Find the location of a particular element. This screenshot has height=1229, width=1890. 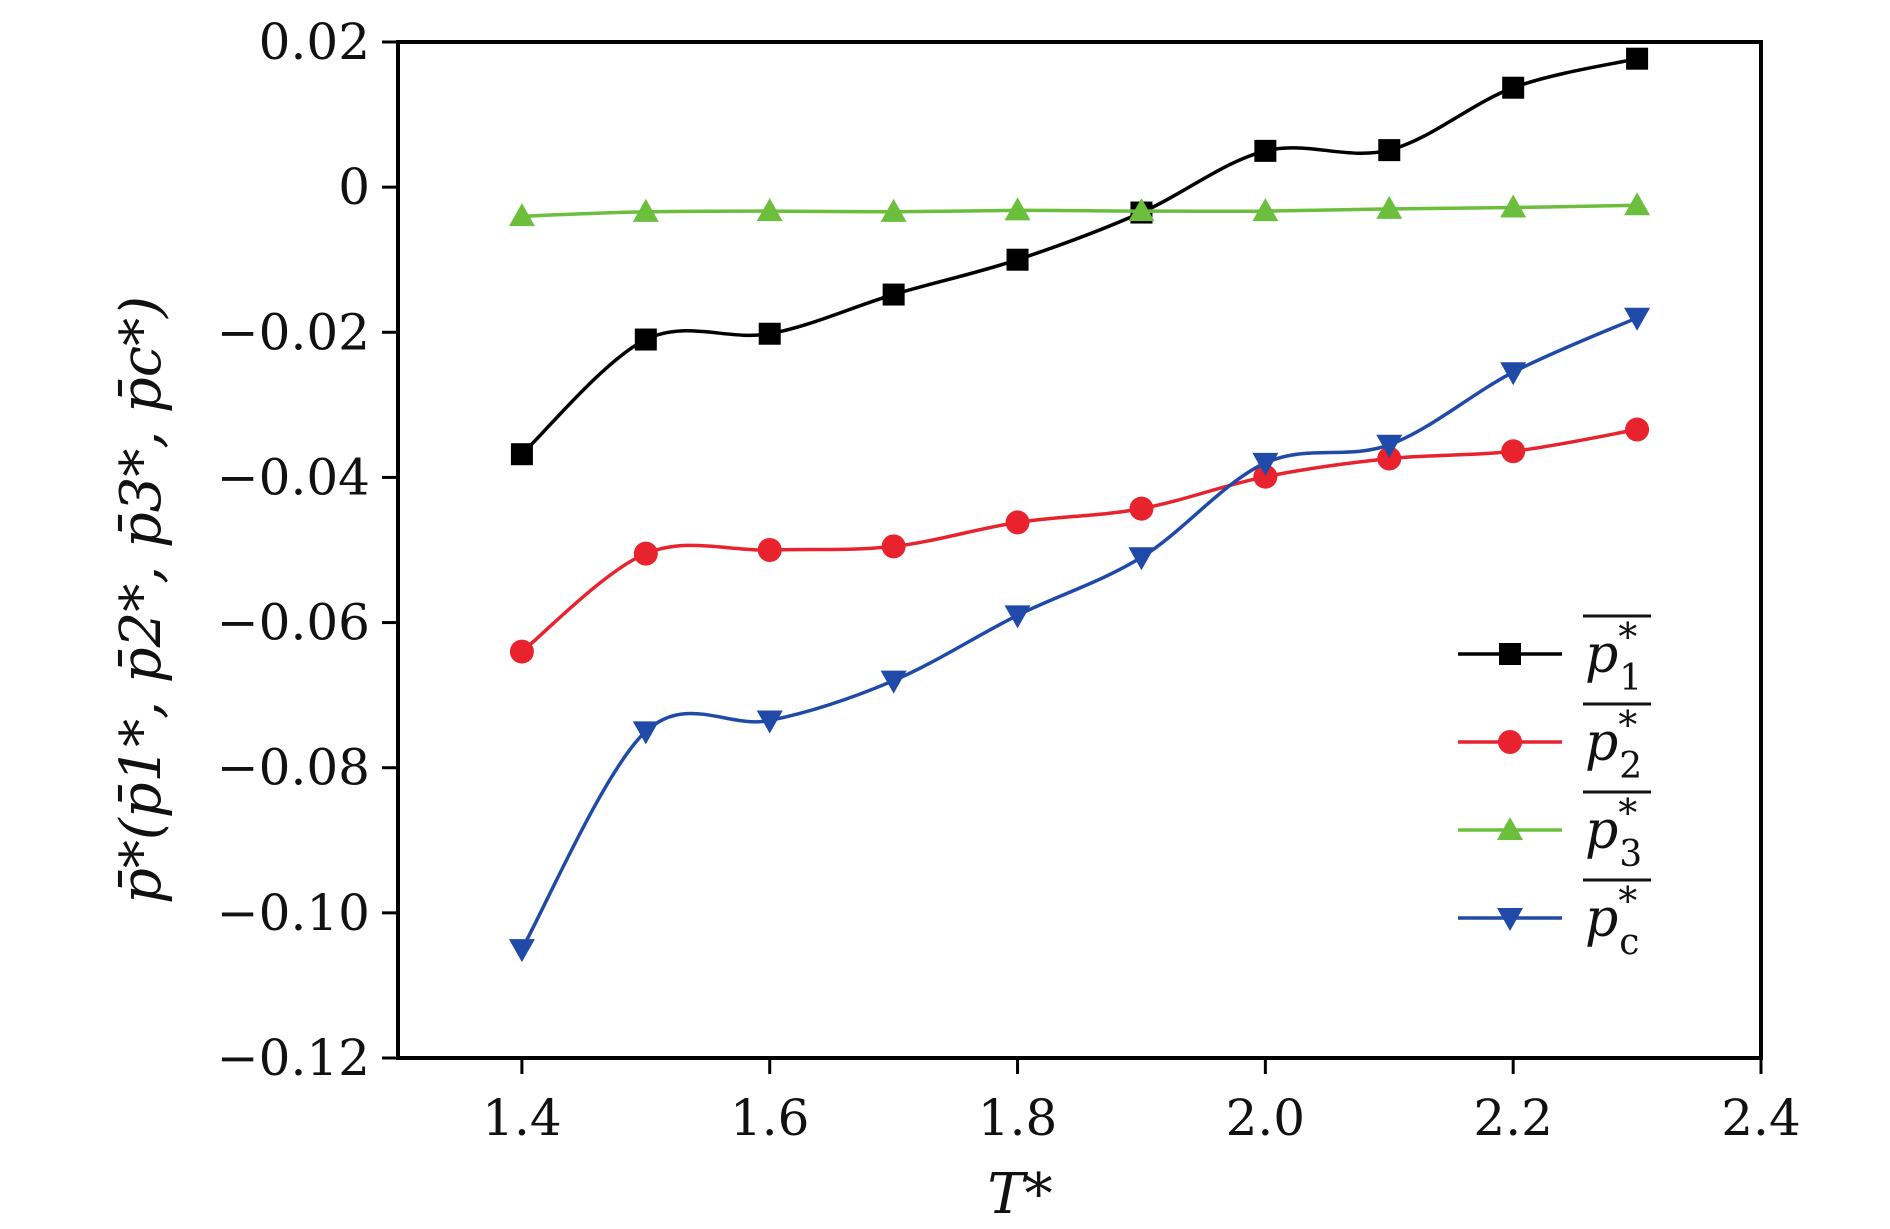

x-tick-labels: 1.4 1.6 1.8 2.0 2.2 2.4 is located at coordinates (1141, 1118).